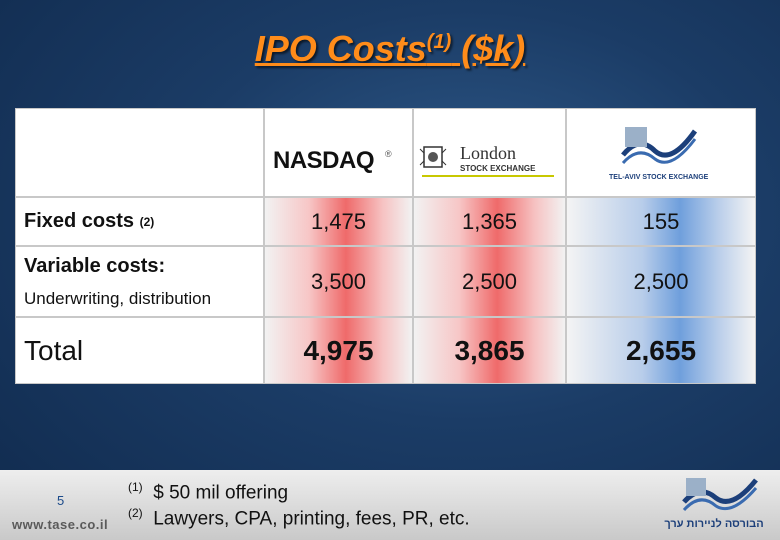 Image resolution: width=780 pixels, height=540 pixels. I want to click on fixed-costs-london: 1,365, so click(489, 221).